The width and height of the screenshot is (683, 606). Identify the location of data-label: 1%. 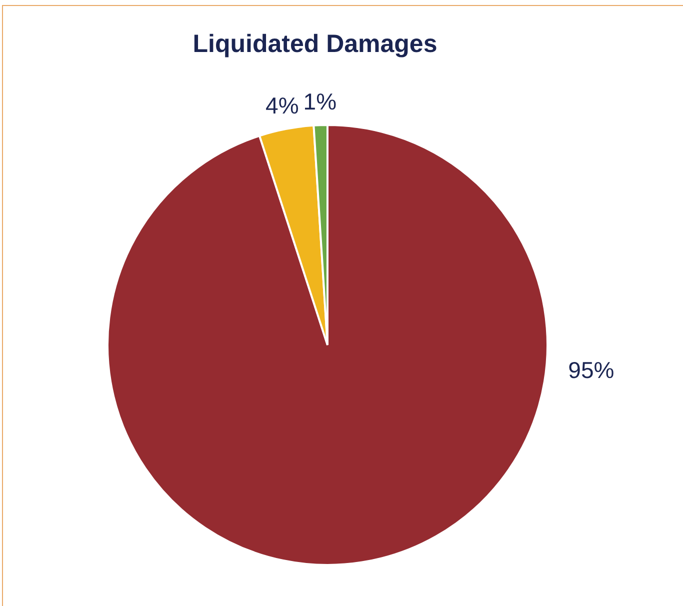
(320, 101).